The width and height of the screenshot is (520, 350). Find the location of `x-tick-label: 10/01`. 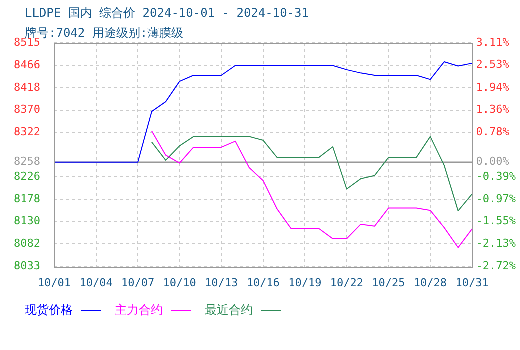

x-tick-label: 10/01 is located at coordinates (55, 283).